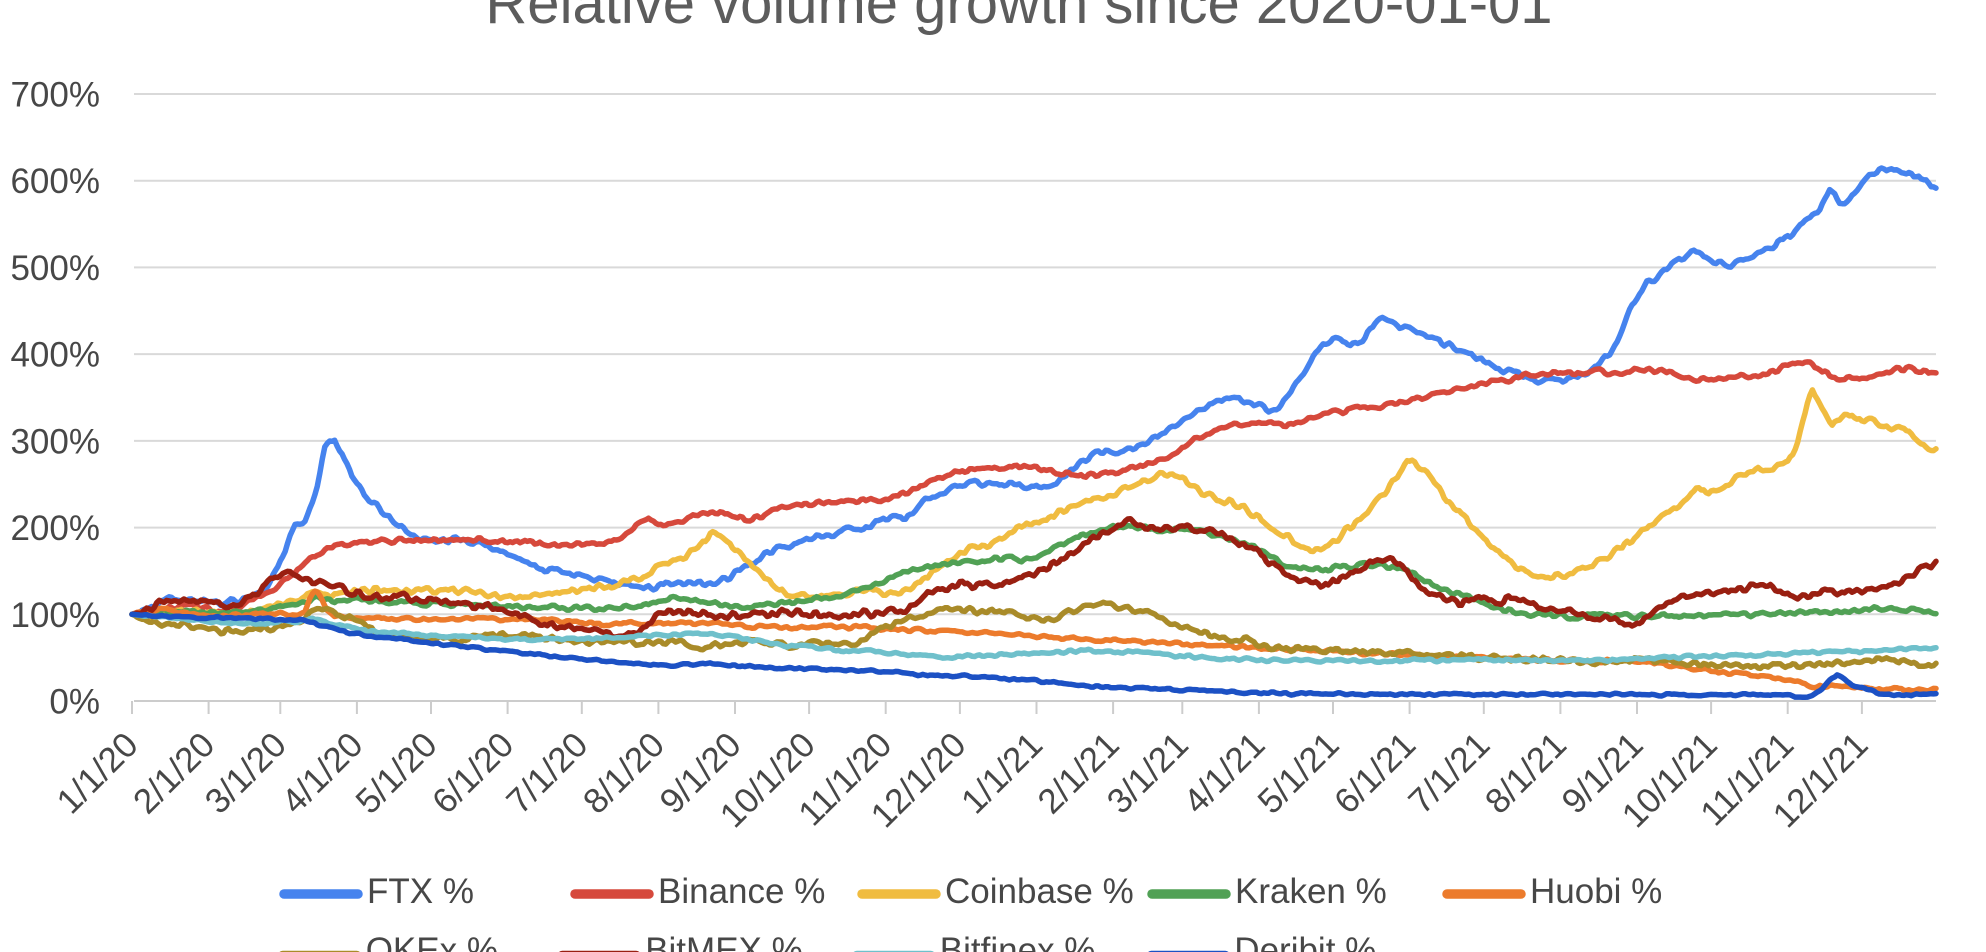  Describe the element at coordinates (322, 773) in the screenshot. I see `svg-text: 4/1/20` at that location.